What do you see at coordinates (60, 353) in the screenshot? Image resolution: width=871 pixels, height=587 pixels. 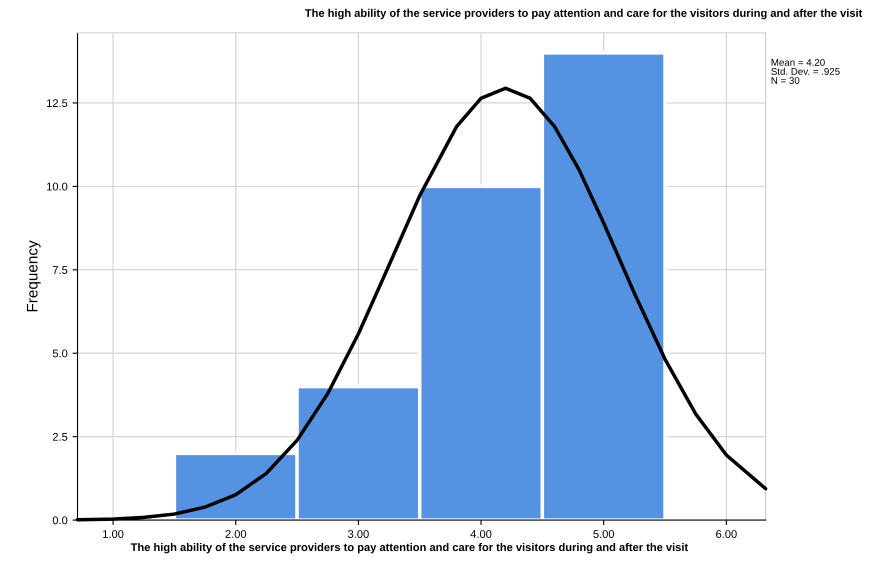 I see `y-tick-label: 5.0` at bounding box center [60, 353].